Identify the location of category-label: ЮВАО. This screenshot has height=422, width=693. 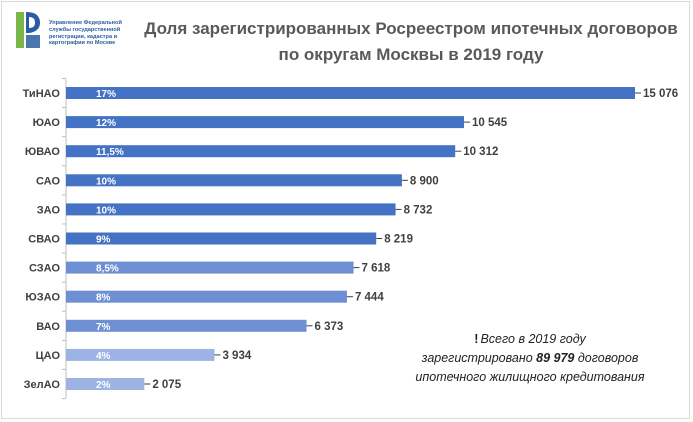
(43, 152).